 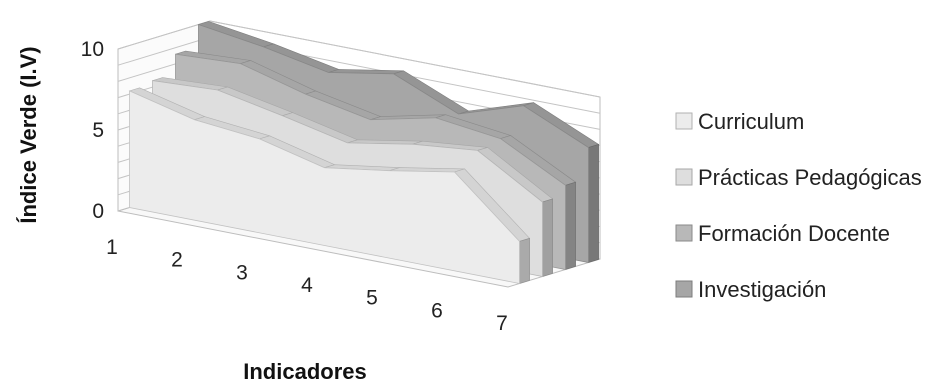 What do you see at coordinates (762, 289) in the screenshot?
I see `legend-label: Investigación` at bounding box center [762, 289].